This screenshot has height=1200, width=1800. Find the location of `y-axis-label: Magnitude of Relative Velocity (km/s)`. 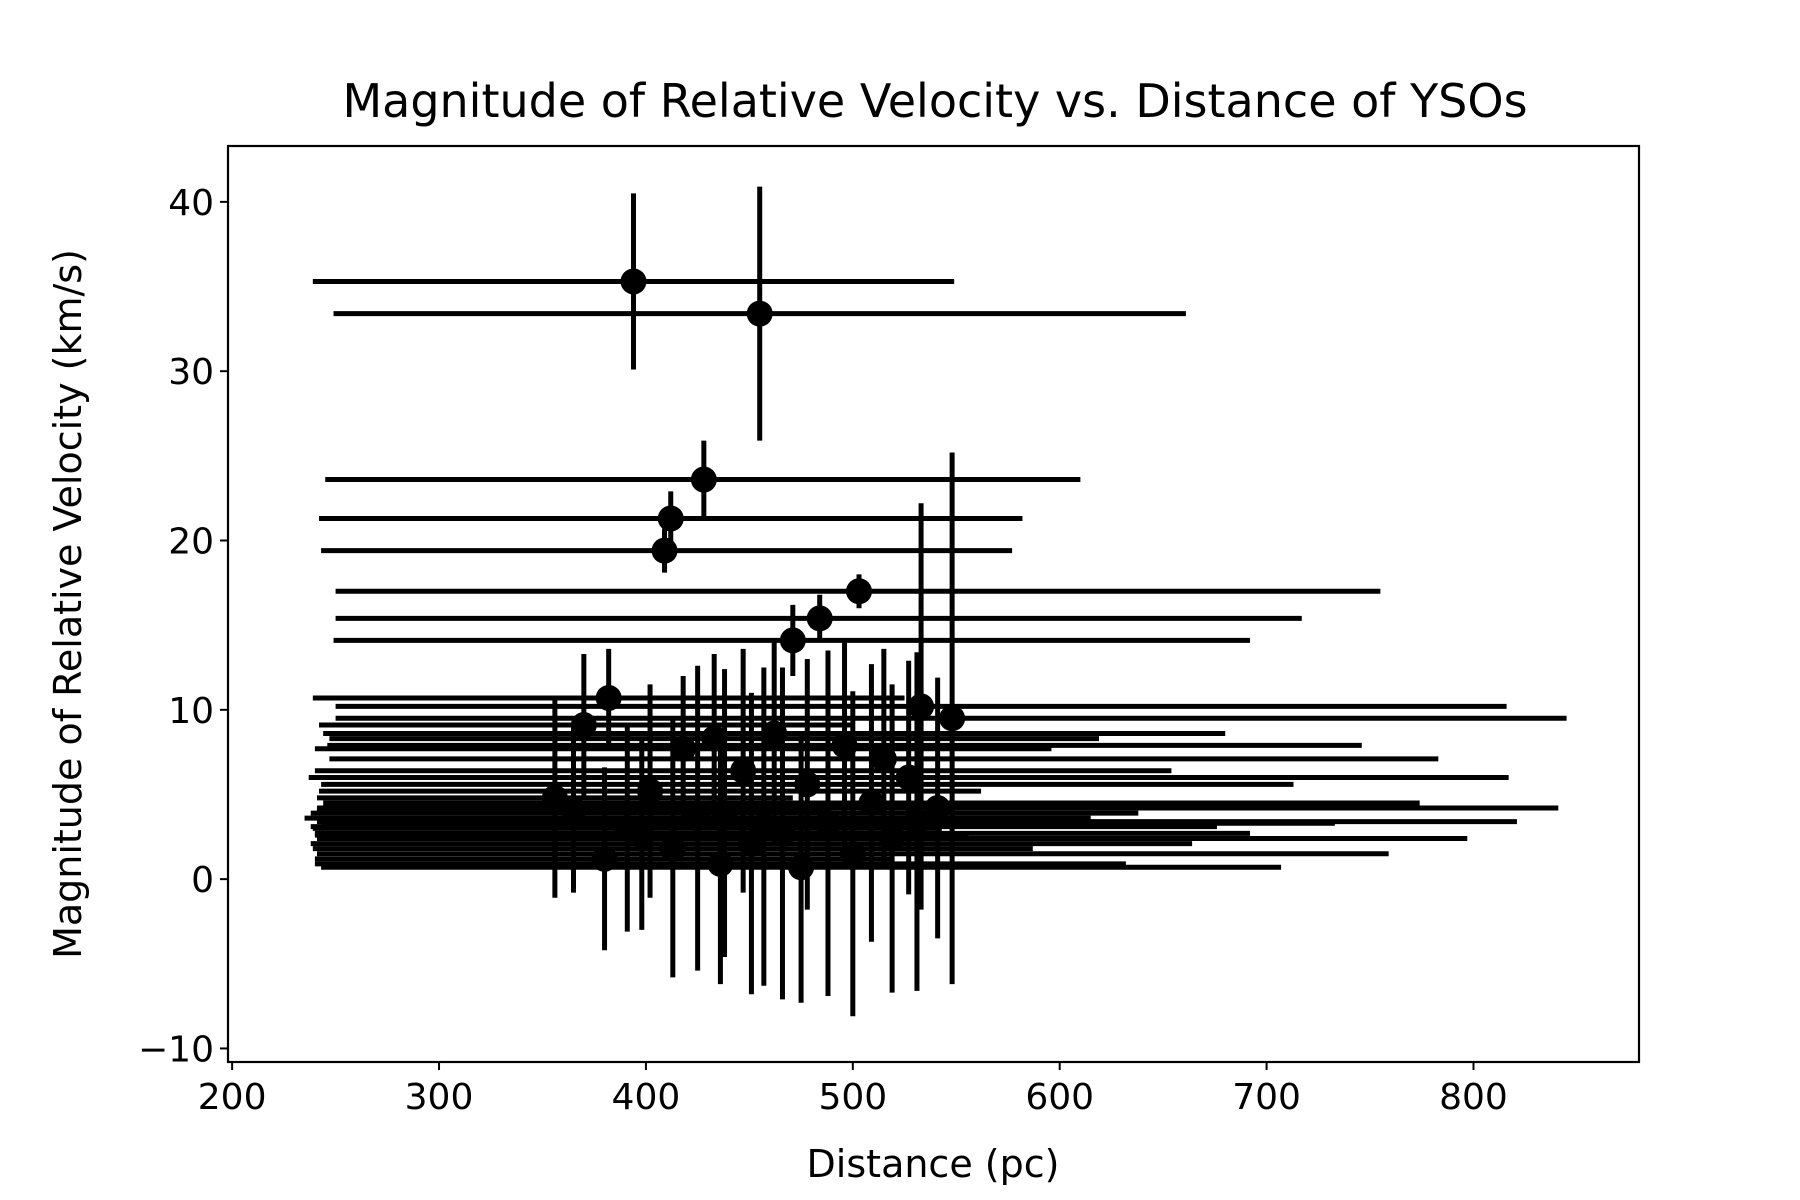

y-axis-label: Magnitude of Relative Velocity (km/s) is located at coordinates (68, 604).